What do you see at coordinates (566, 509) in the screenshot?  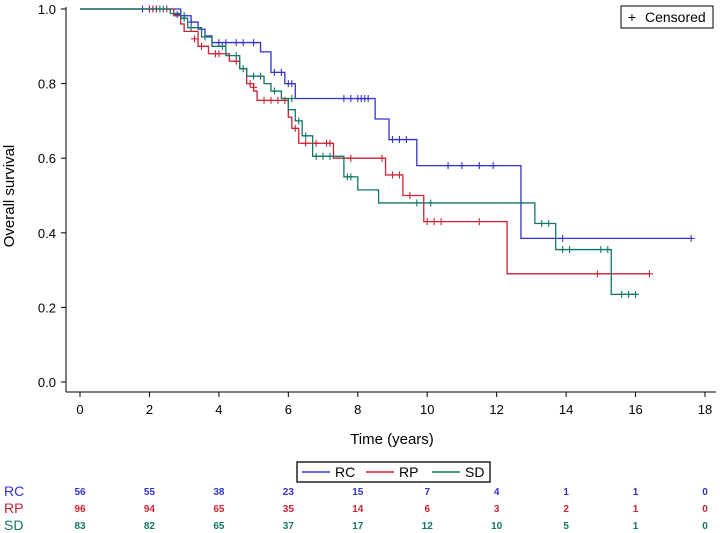 I see `risk-count-rp: 2` at bounding box center [566, 509].